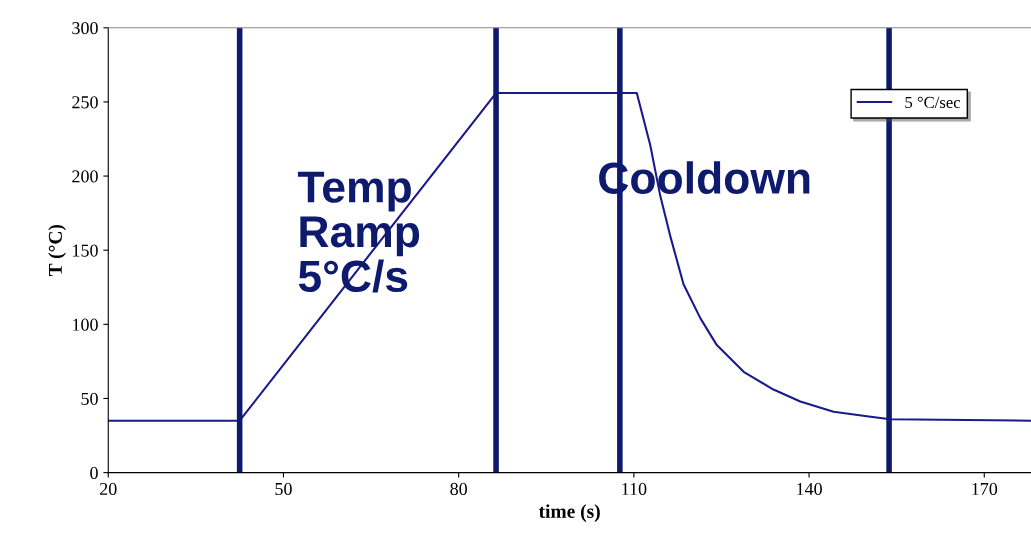 Image resolution: width=1031 pixels, height=556 pixels. I want to click on x-tick-label: 170, so click(985, 489).